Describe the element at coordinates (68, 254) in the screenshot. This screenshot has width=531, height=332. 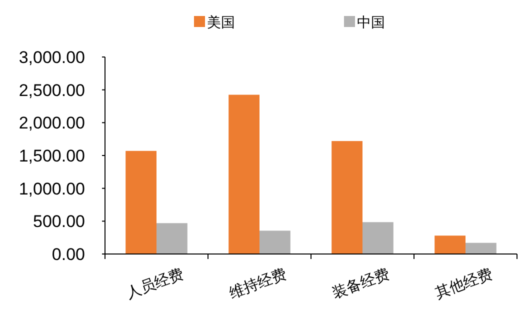
I see `y-tick-label: 0.00` at that location.